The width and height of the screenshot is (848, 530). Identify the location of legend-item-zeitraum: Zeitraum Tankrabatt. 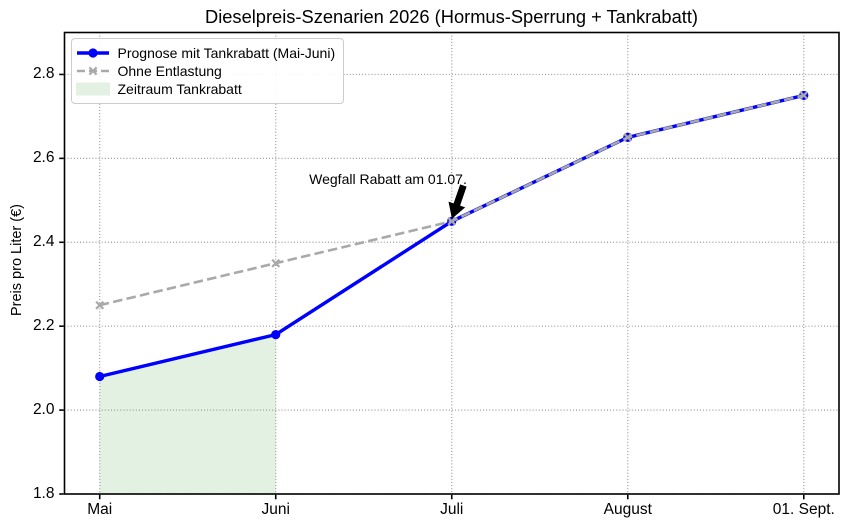
(205, 89).